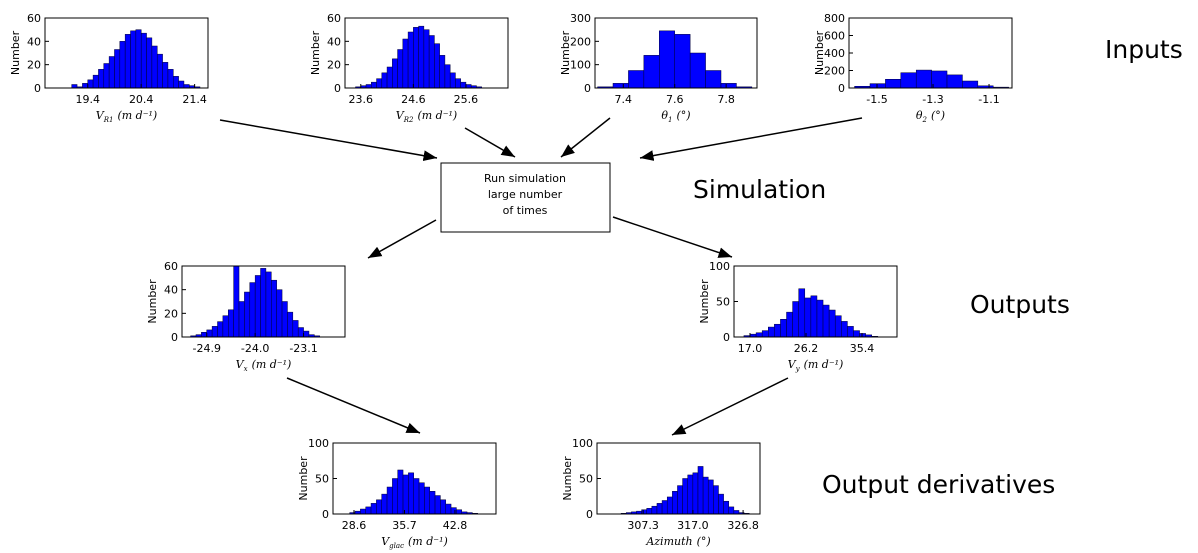 The width and height of the screenshot is (1198, 553). I want to click on y-tick-label: 600, so click(834, 36).